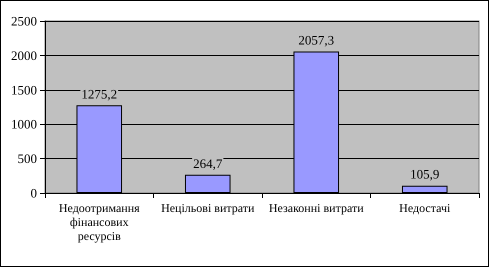  I want to click on y-tick-label: 1500, so click(24, 90).